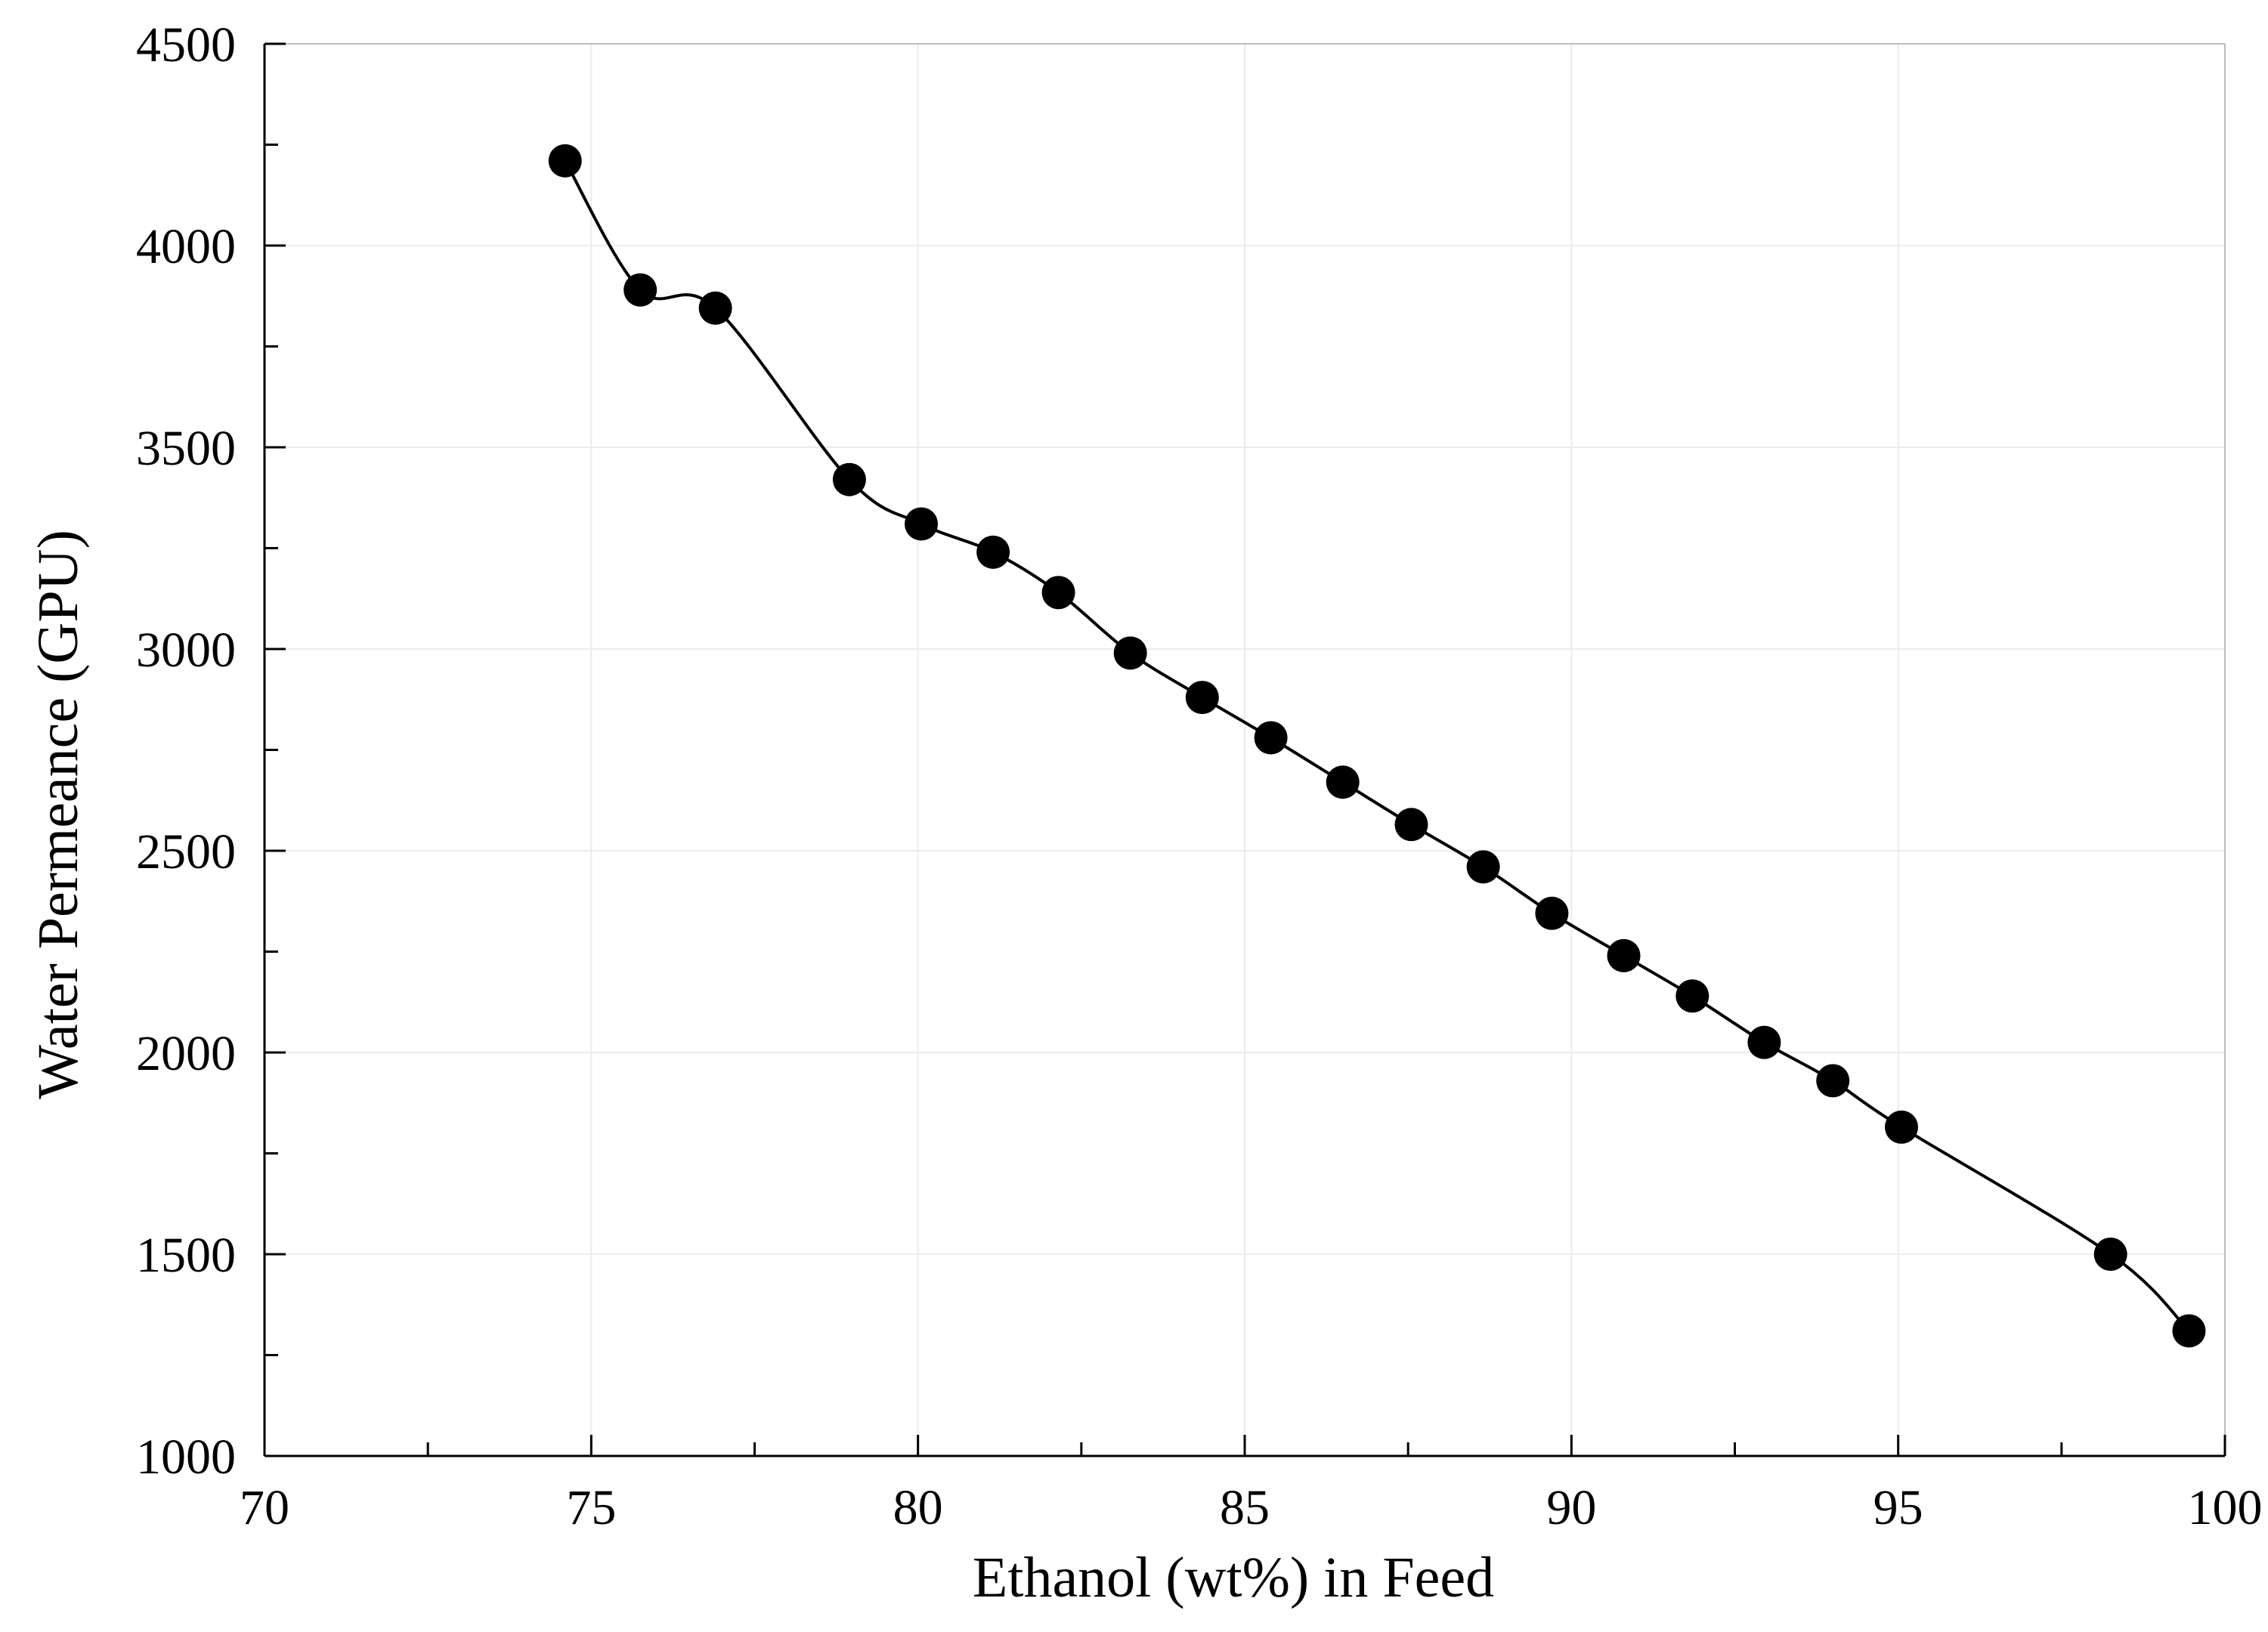 This screenshot has width=2268, height=1632. Describe the element at coordinates (1571, 1507) in the screenshot. I see `x-tick-label: 90` at that location.